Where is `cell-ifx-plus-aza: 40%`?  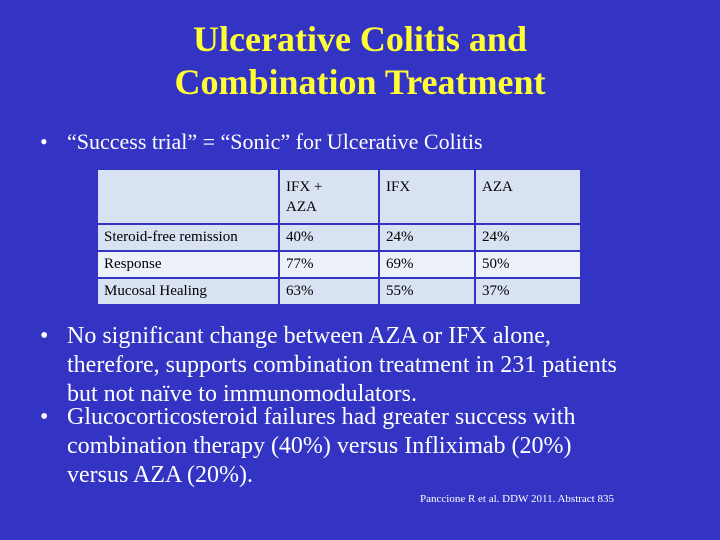
cell-ifx-plus-aza: 40% is located at coordinates (329, 237).